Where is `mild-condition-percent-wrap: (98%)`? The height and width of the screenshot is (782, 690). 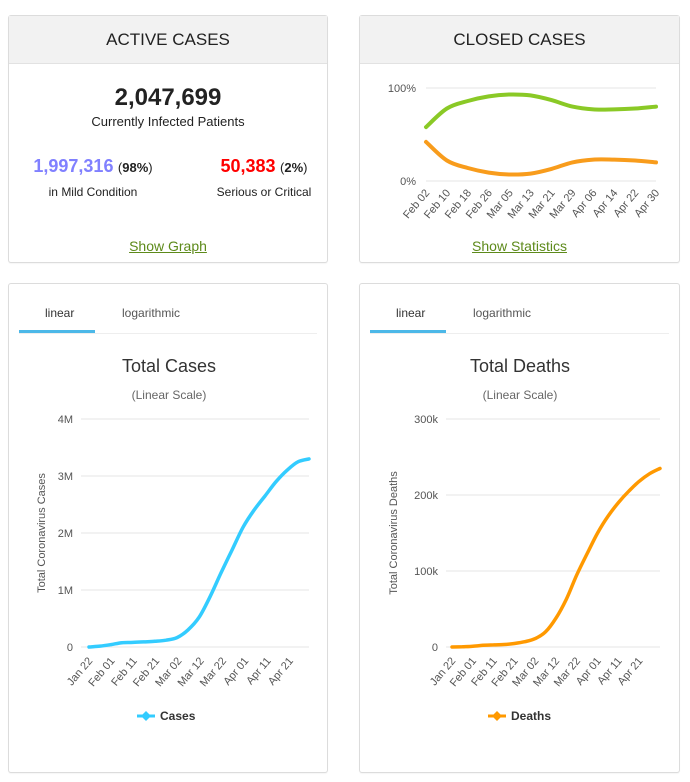
mild-condition-percent-wrap: (98%) is located at coordinates (135, 167).